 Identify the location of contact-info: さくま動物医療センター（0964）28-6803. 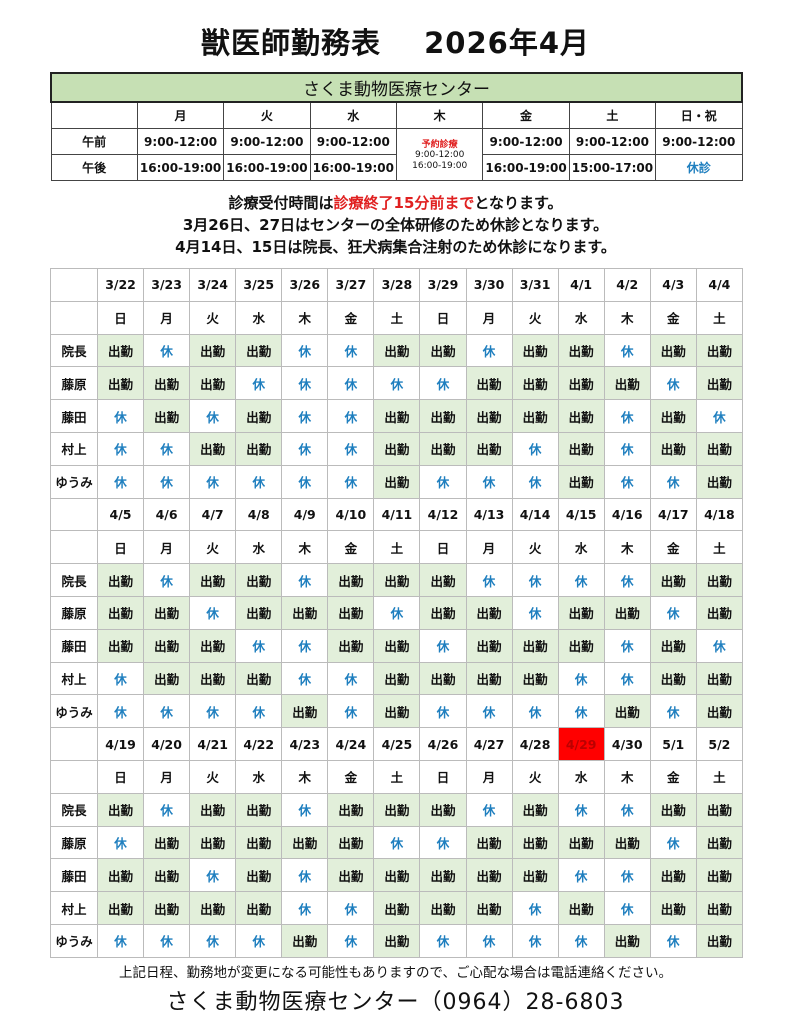
(395, 1002).